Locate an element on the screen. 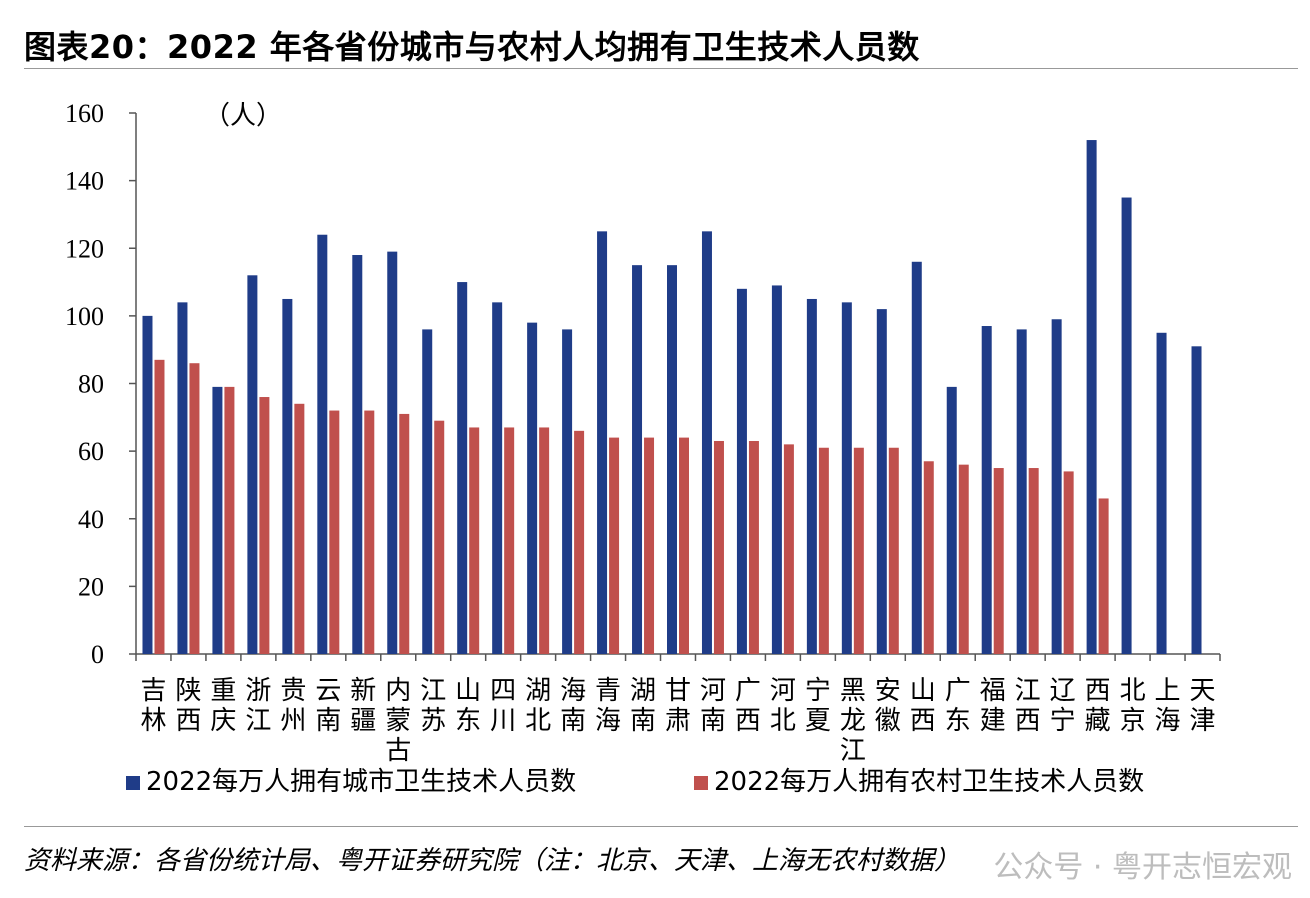  x-category-label: 苏 is located at coordinates (433, 721).